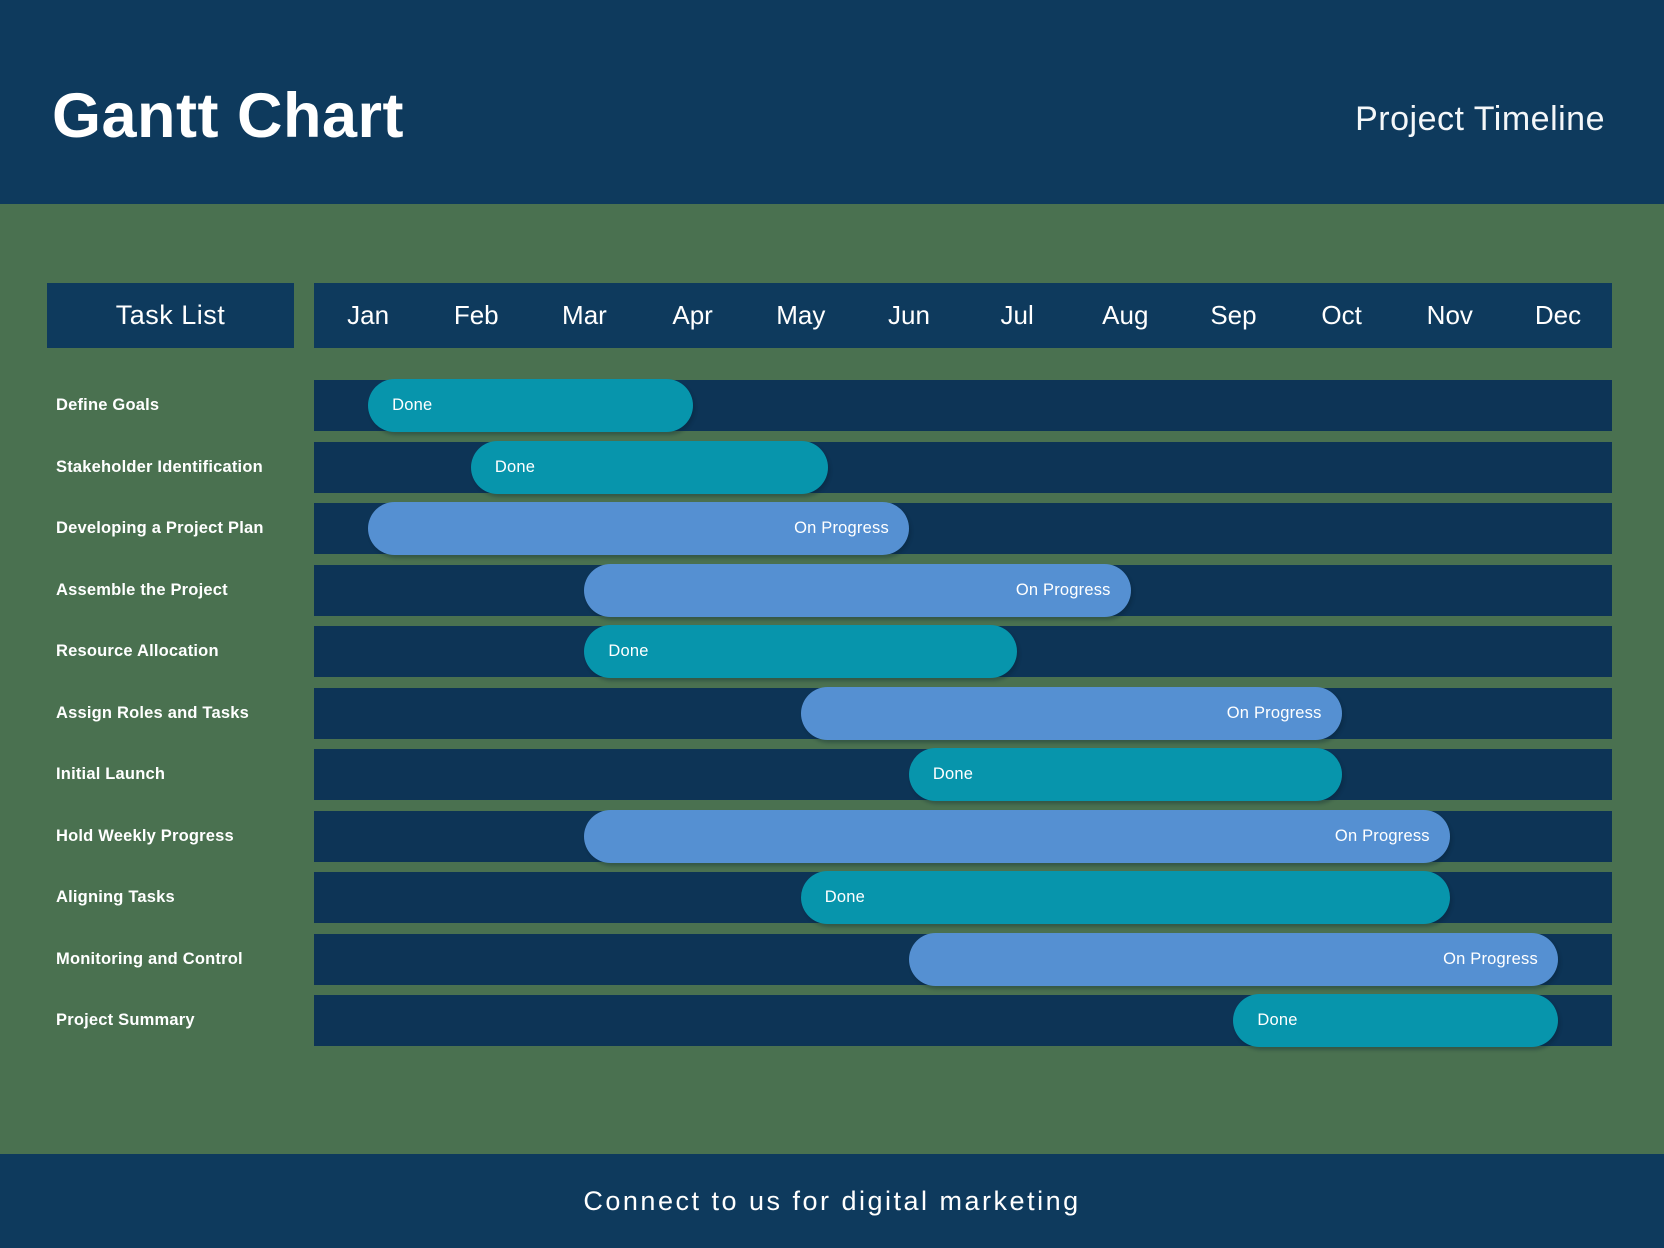 This screenshot has height=1248, width=1664. I want to click on month-label-jul: Jul, so click(1017, 315).